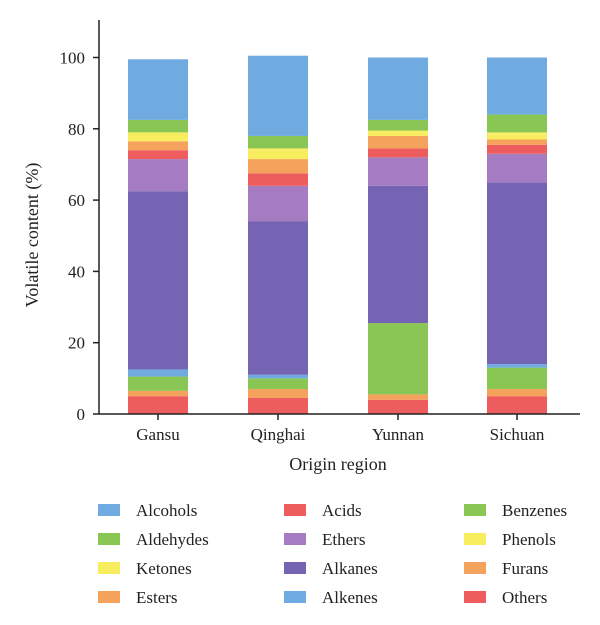 This screenshot has width=600, height=625. Describe the element at coordinates (73, 58) in the screenshot. I see `y-tick-label: 100` at that location.